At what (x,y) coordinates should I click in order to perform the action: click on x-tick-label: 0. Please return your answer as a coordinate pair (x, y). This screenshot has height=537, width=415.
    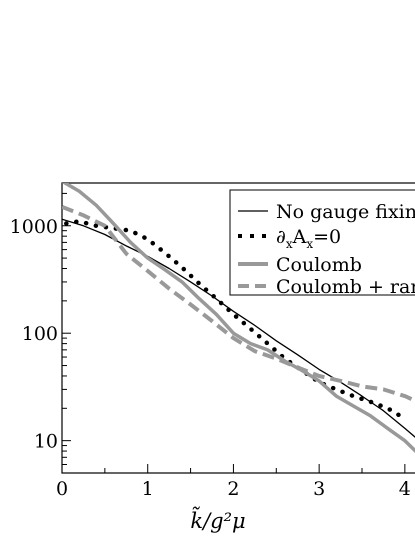
    Looking at the image, I should click on (62, 489).